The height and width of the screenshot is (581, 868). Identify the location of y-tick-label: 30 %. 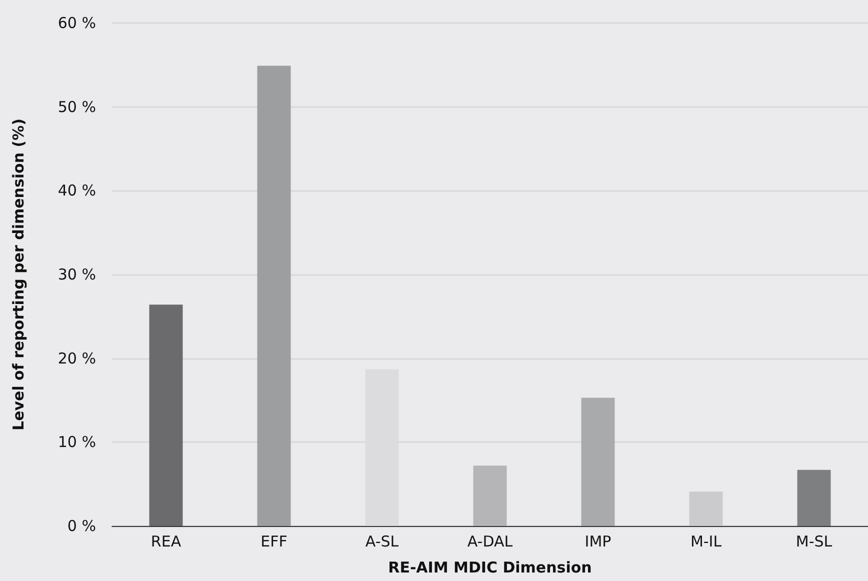
(77, 275).